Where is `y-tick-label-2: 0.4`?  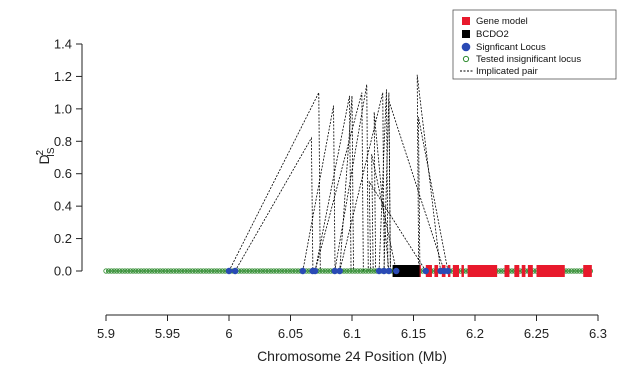
y-tick-label-2: 0.4 is located at coordinates (63, 206).